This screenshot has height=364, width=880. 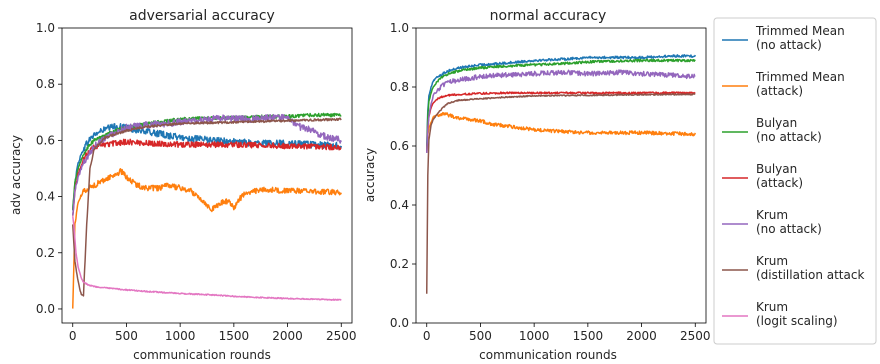 I want to click on left-x-axis-label: communication rounds, so click(x=202, y=355).